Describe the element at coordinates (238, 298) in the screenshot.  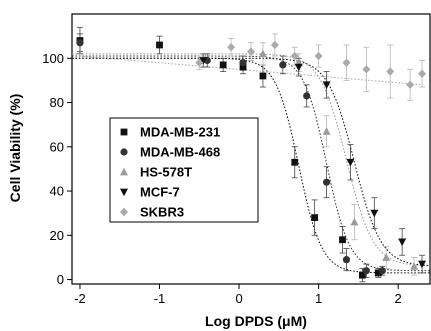
I see `x-tick-label: 0` at that location.